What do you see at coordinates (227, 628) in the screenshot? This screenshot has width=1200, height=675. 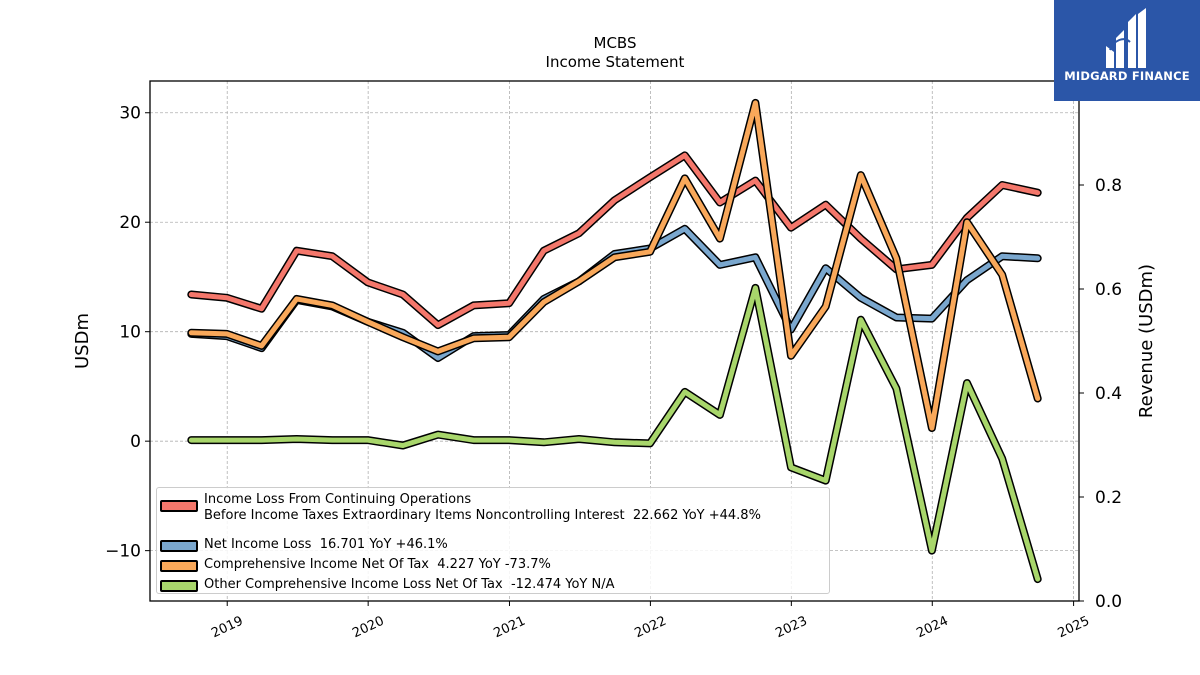 I see `x-tick-label: 2019` at bounding box center [227, 628].